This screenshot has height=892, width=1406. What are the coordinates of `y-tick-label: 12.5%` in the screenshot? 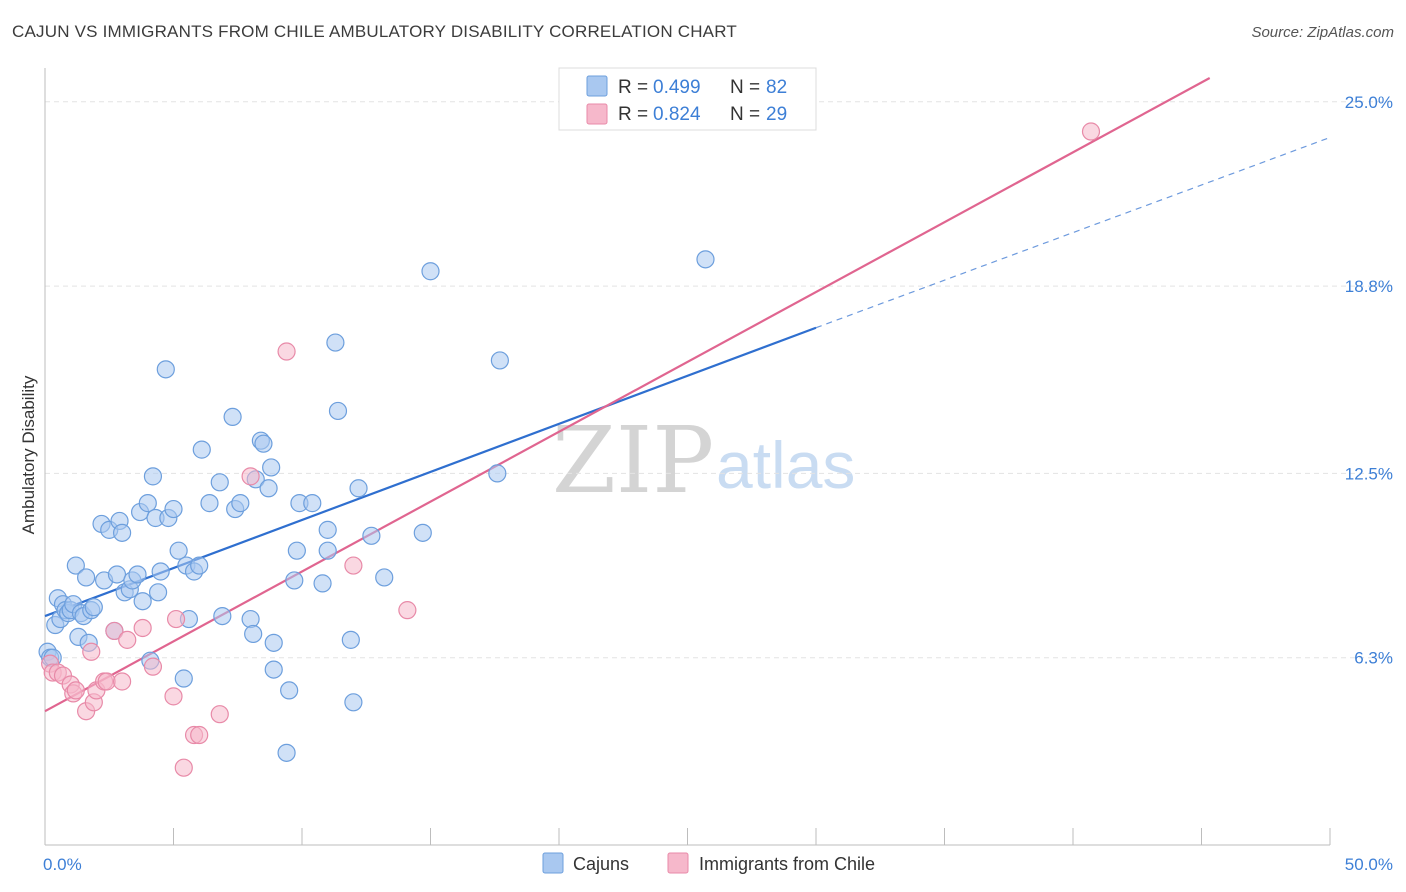 It's located at (1369, 473).